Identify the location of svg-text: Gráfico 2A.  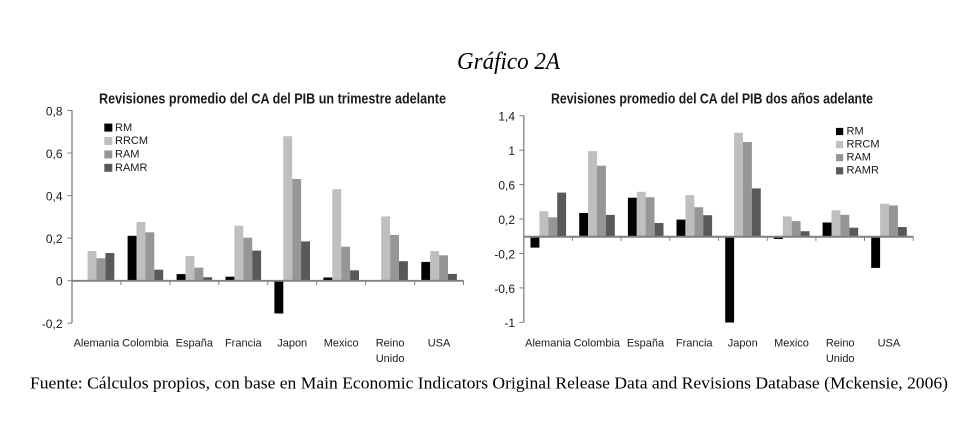
(508, 62).